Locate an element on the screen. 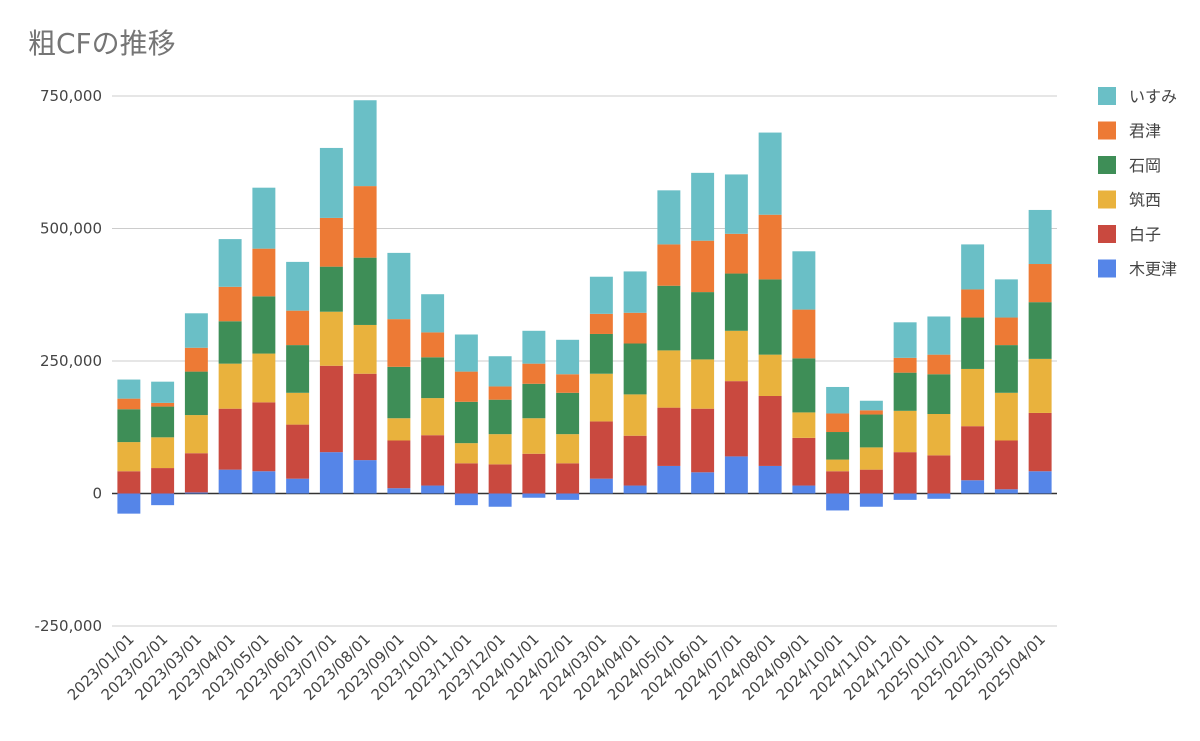 Image resolution: width=1200 pixels, height=741 pixels. y-tick-label: 500,000 is located at coordinates (71, 229).